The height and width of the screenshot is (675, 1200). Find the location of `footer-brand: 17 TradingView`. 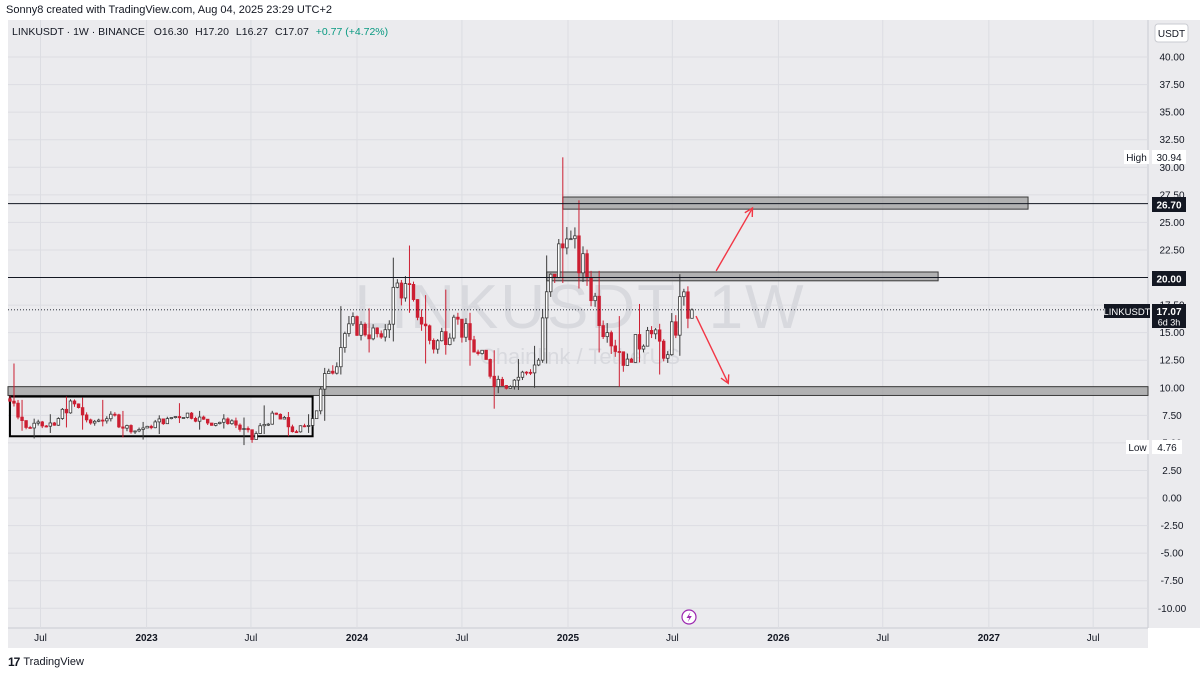

footer-brand: 17 TradingView is located at coordinates (46, 662).